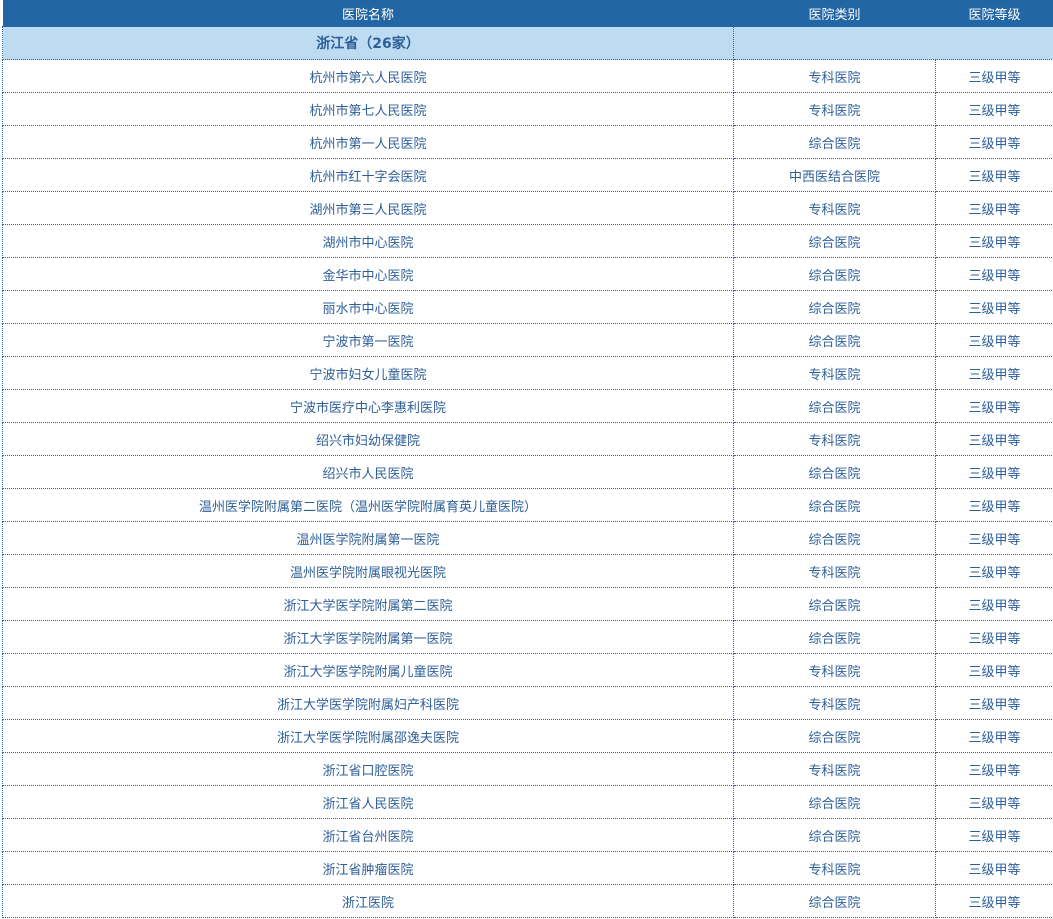 The image size is (1053, 919). I want to click on hospital-name: 杭州市第一人民医院, so click(368, 142).